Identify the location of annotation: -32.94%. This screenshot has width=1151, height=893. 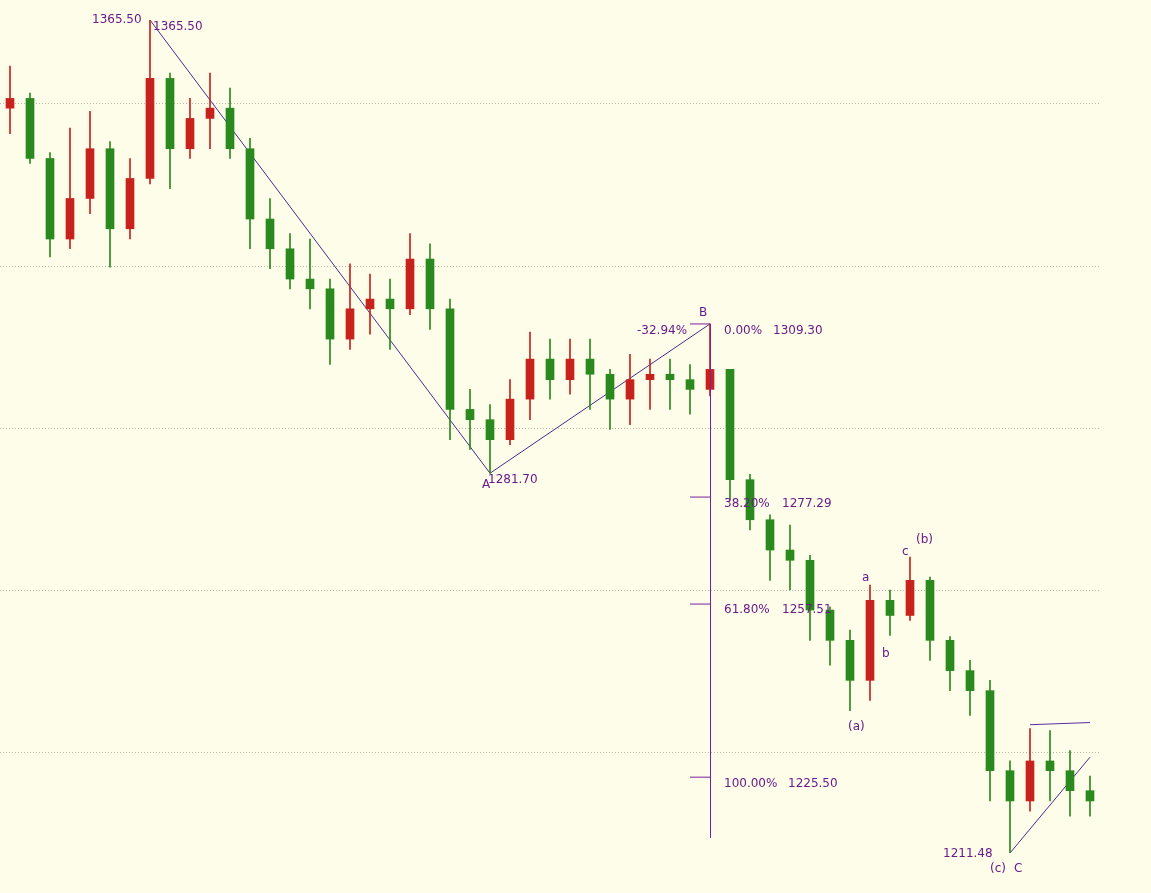
(662, 330).